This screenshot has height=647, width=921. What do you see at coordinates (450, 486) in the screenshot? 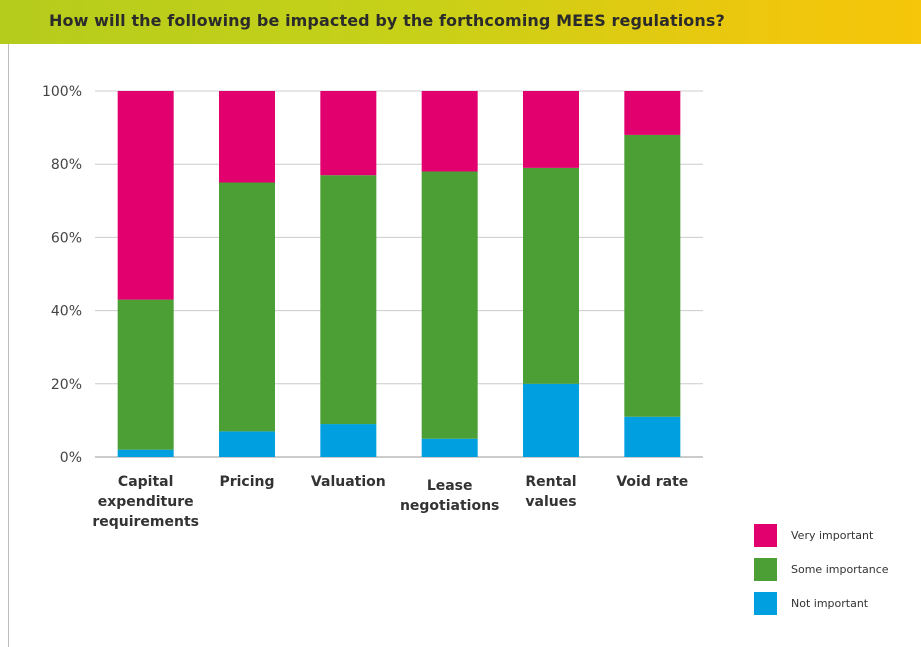
I see `x-category-label-line: Lease` at bounding box center [450, 486].